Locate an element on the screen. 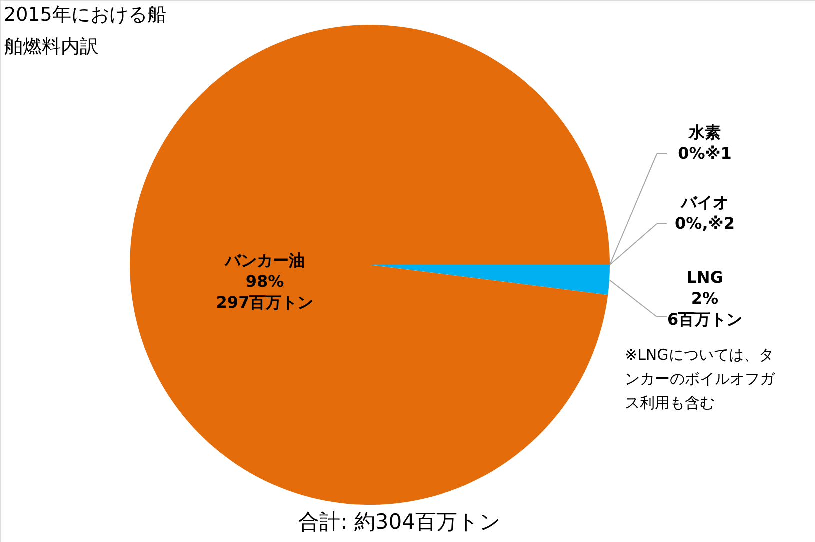 The image size is (815, 542). text: ※LNGについては、タンカーのボイルオフガス利用も含む is located at coordinates (700, 379).